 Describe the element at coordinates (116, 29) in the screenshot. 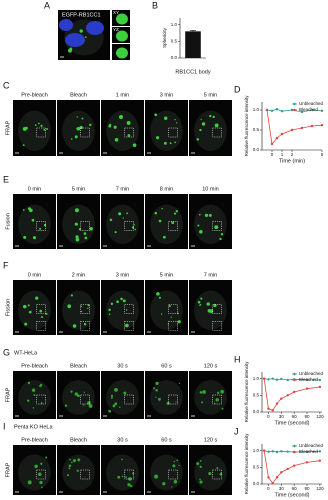

I see `inset-label: YZ` at that location.